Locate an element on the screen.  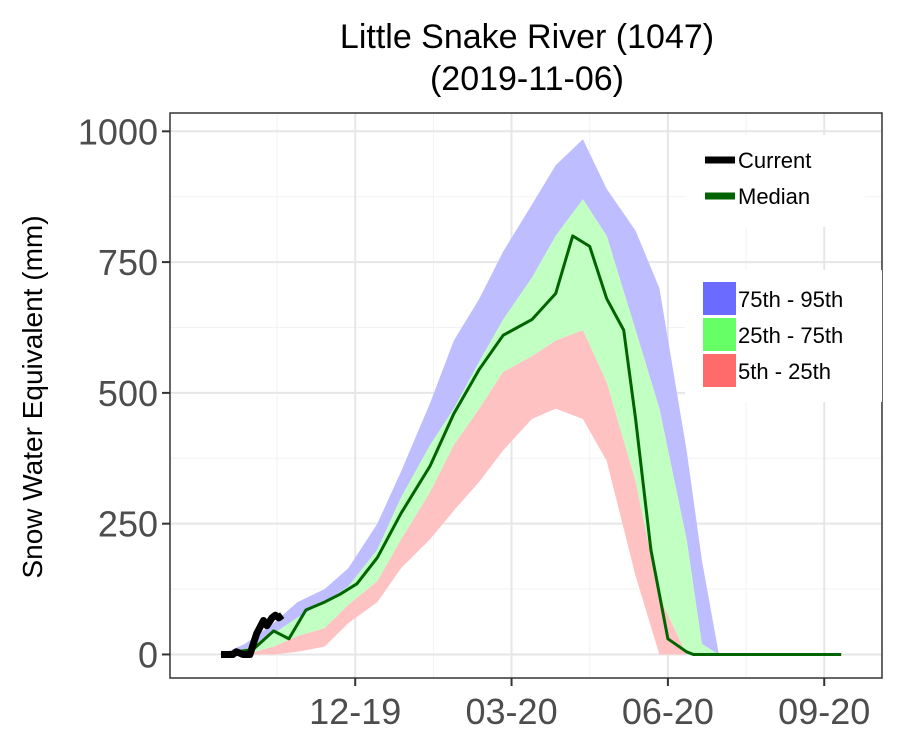
chart-title: Little Snake River (1047) is located at coordinates (527, 37).